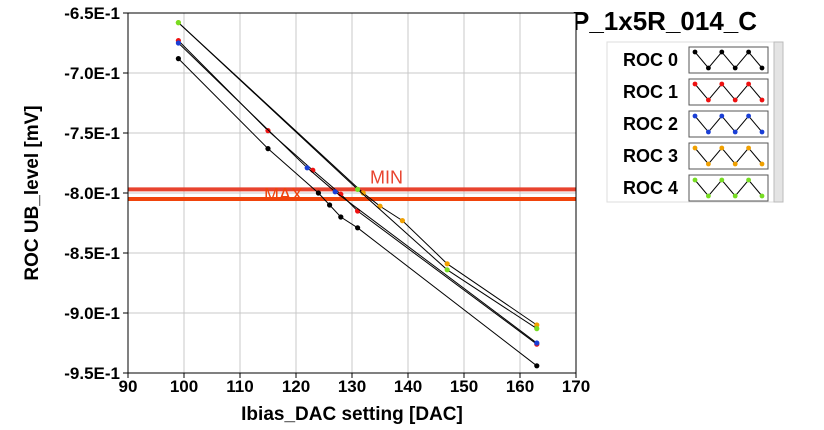 The image size is (824, 430). I want to click on y-tick-label: -9.0E-1, so click(92, 313).